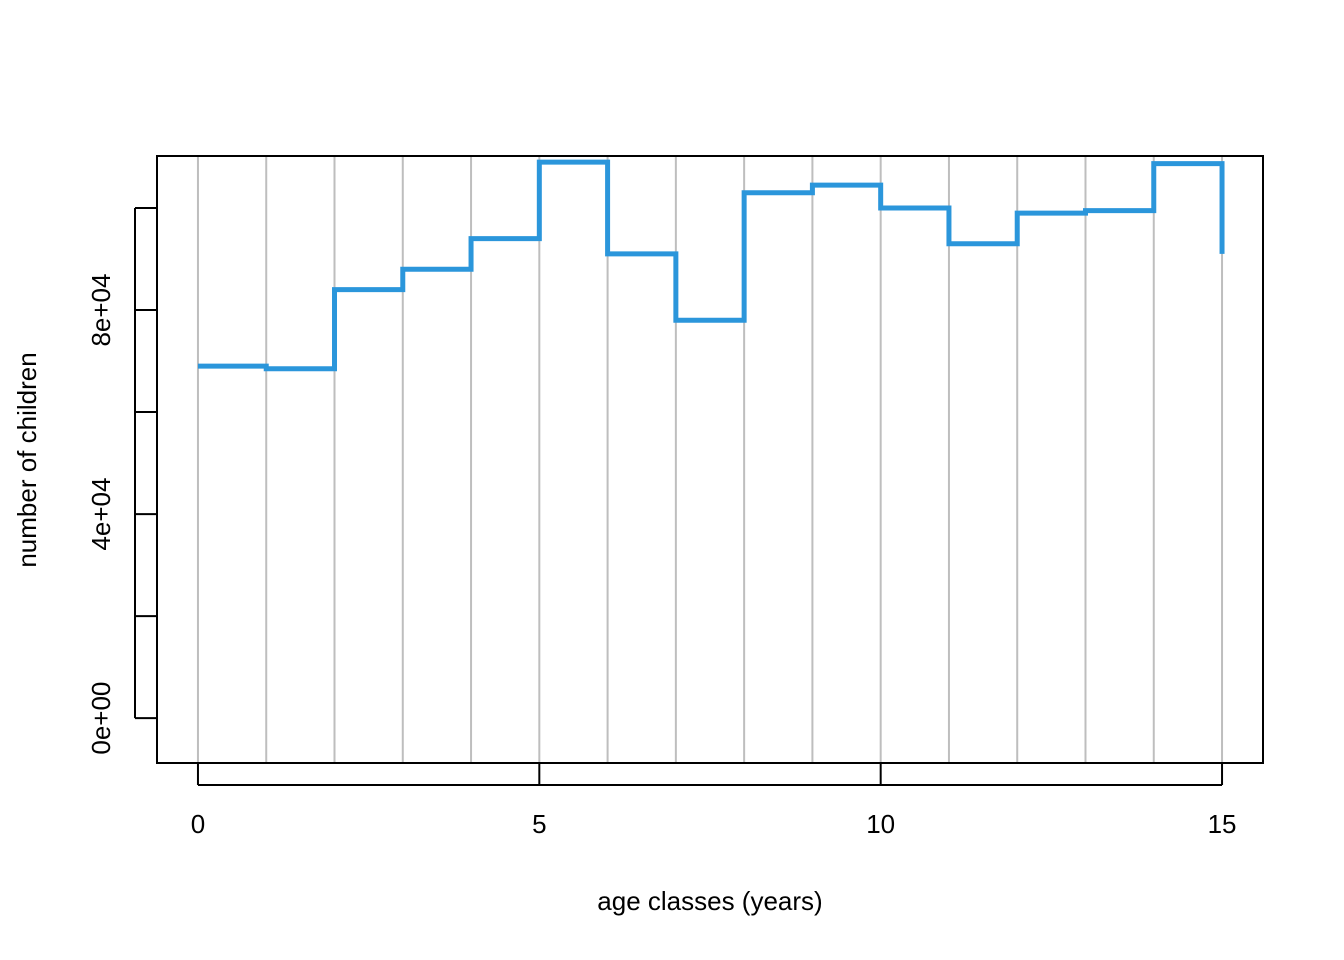  What do you see at coordinates (101, 514) in the screenshot?
I see `y-tick-label: 4e+04` at bounding box center [101, 514].